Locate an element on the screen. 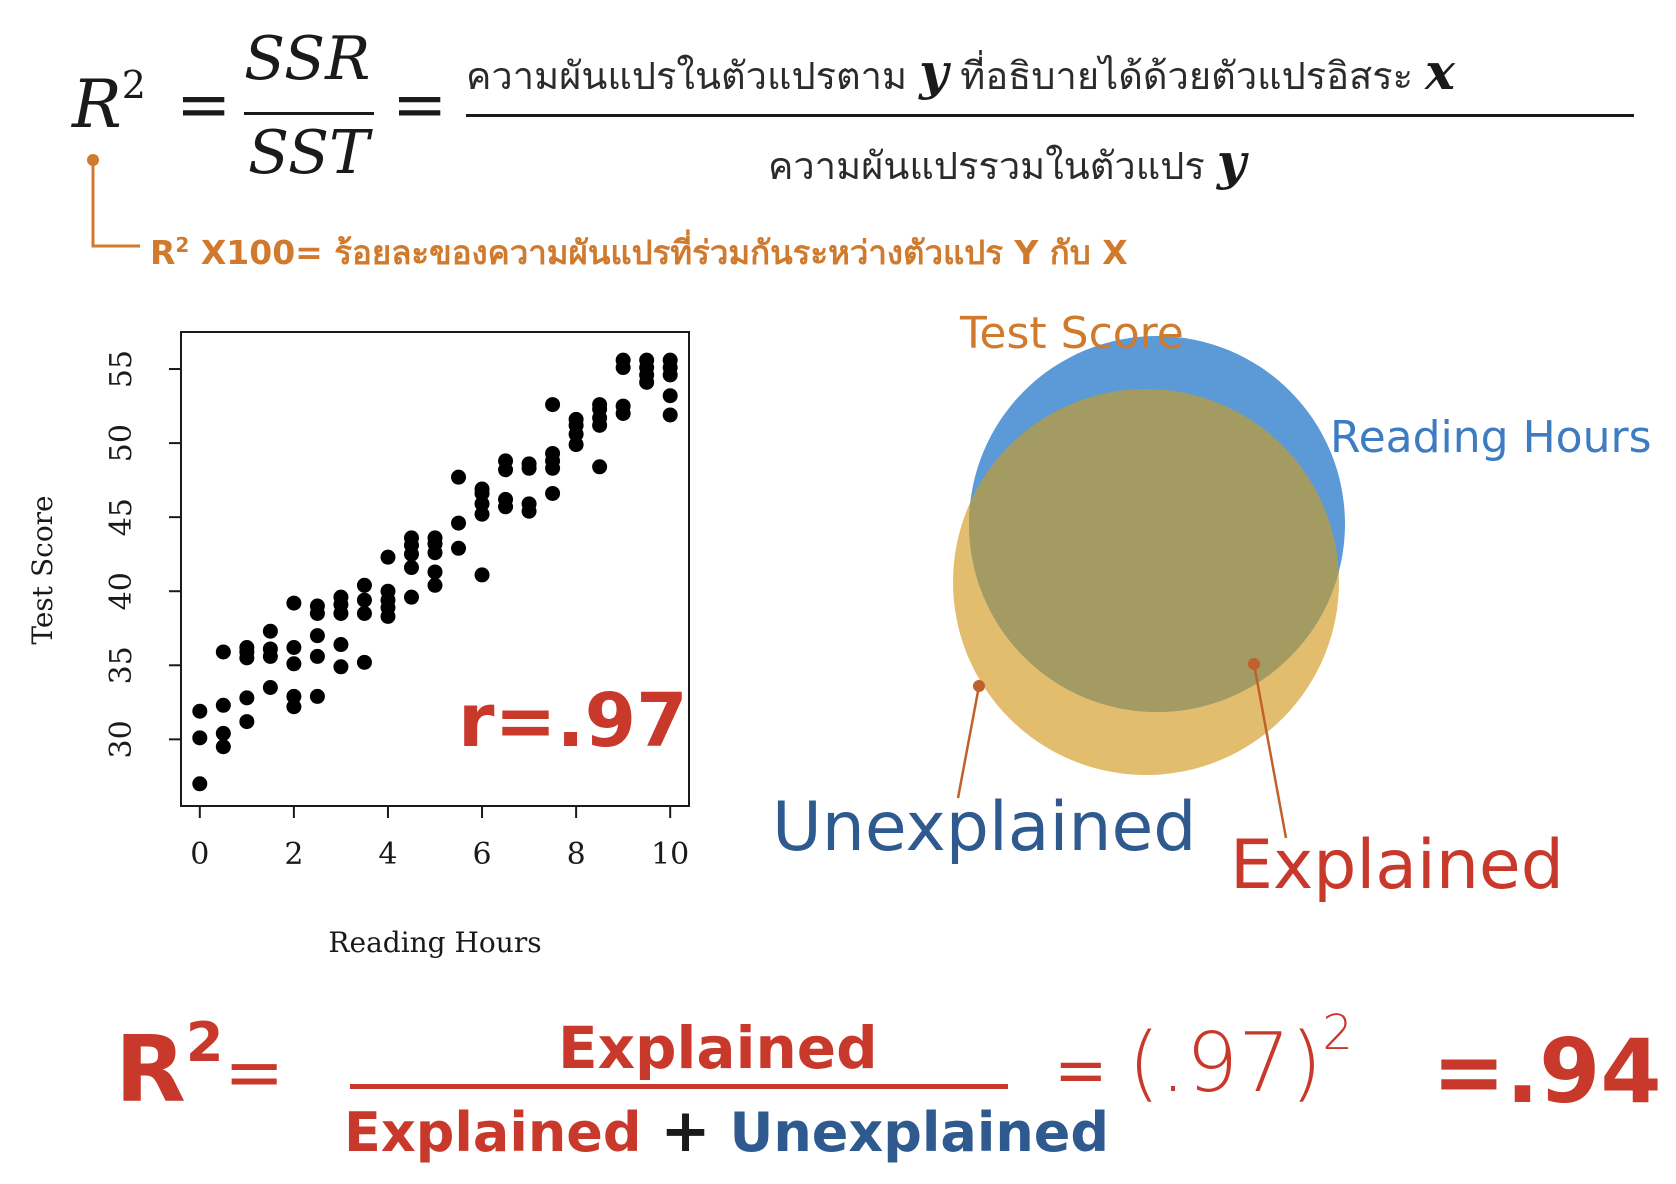  bottom-r-letter: R is located at coordinates (150, 1069).